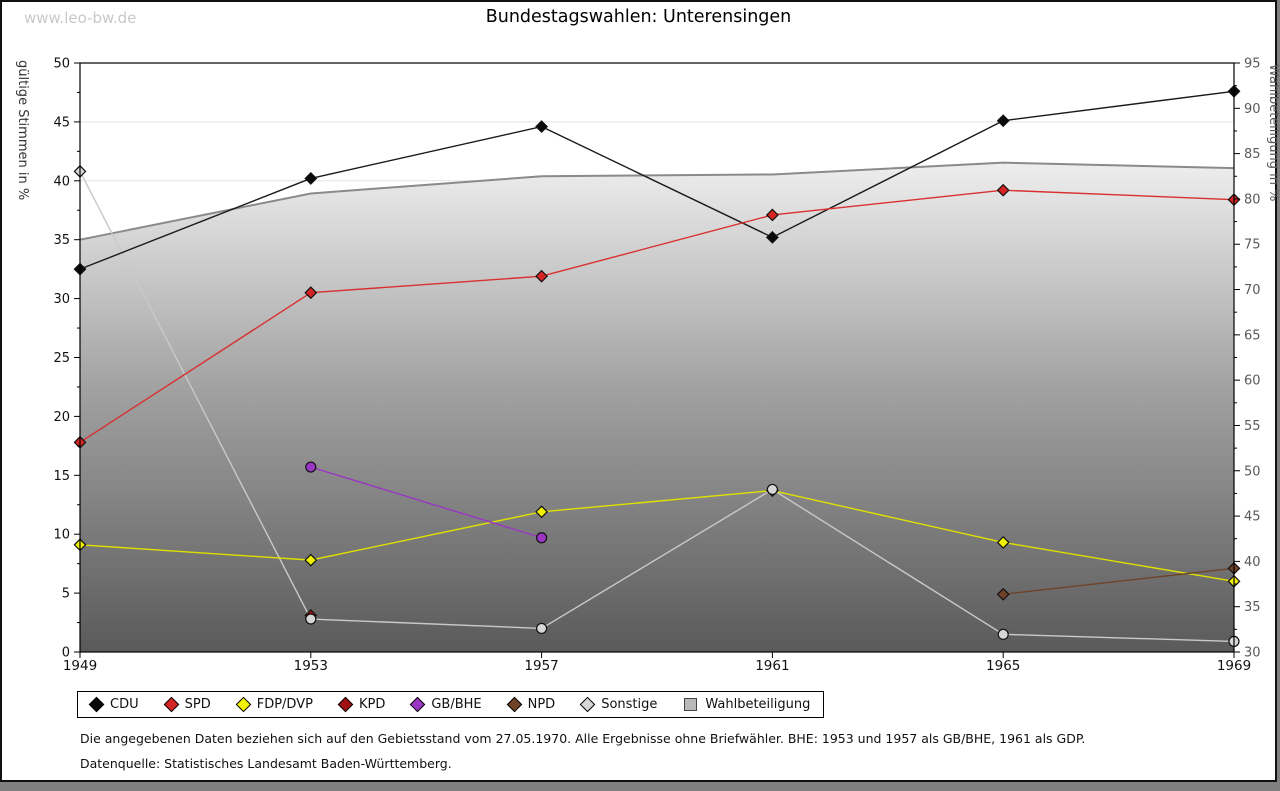 The image size is (1280, 791). What do you see at coordinates (61, 64) in the screenshot?
I see `left-tick-label: 50` at bounding box center [61, 64].